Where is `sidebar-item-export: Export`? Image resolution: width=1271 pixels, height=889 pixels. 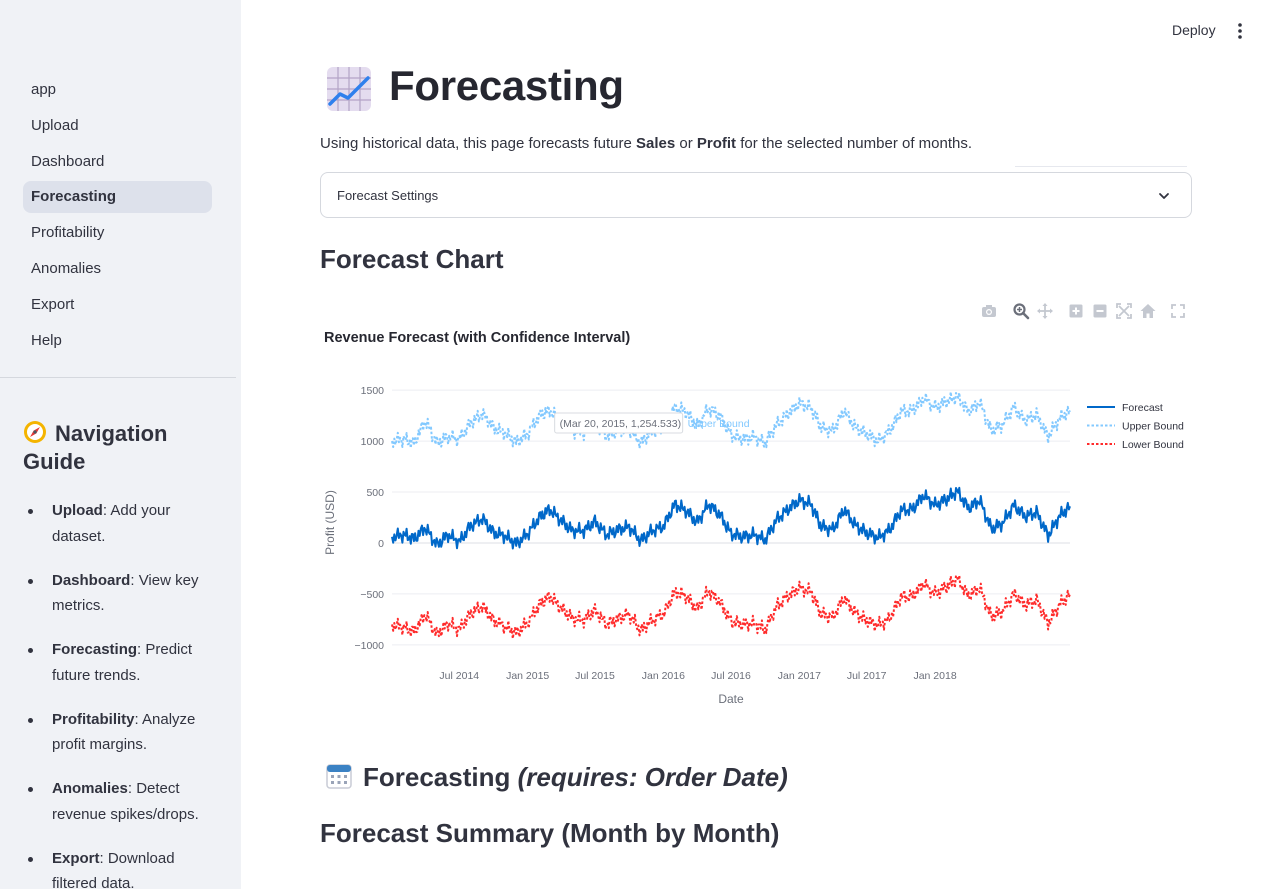 sidebar-item-export: Export is located at coordinates (53, 304).